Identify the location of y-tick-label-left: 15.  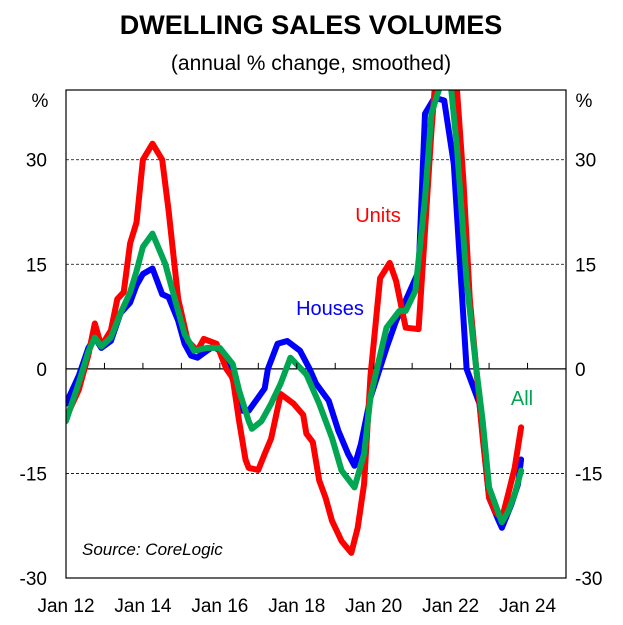
(36, 265).